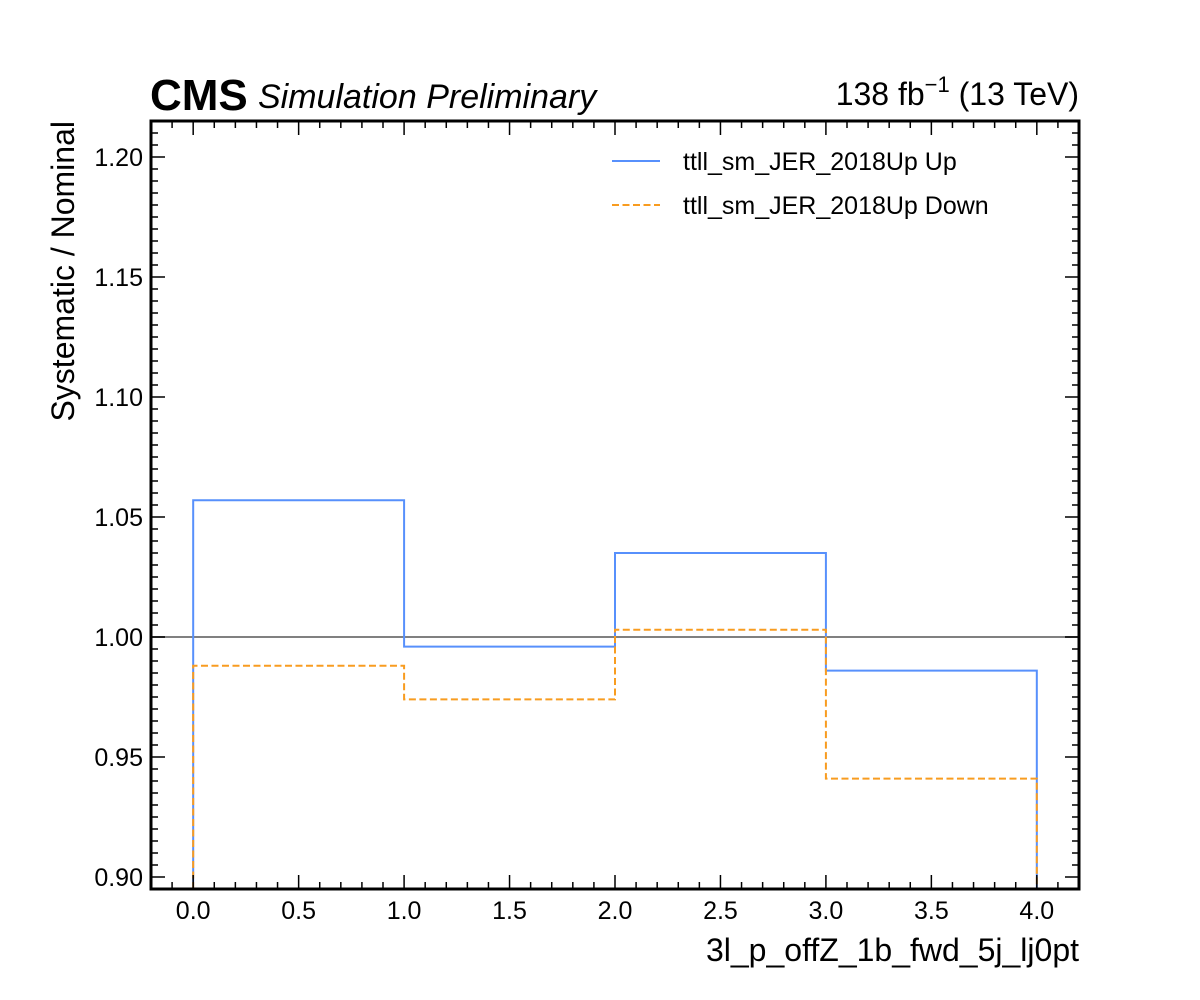 This screenshot has height=1000, width=1200. I want to click on y-tick-label: 0.95, so click(118, 758).